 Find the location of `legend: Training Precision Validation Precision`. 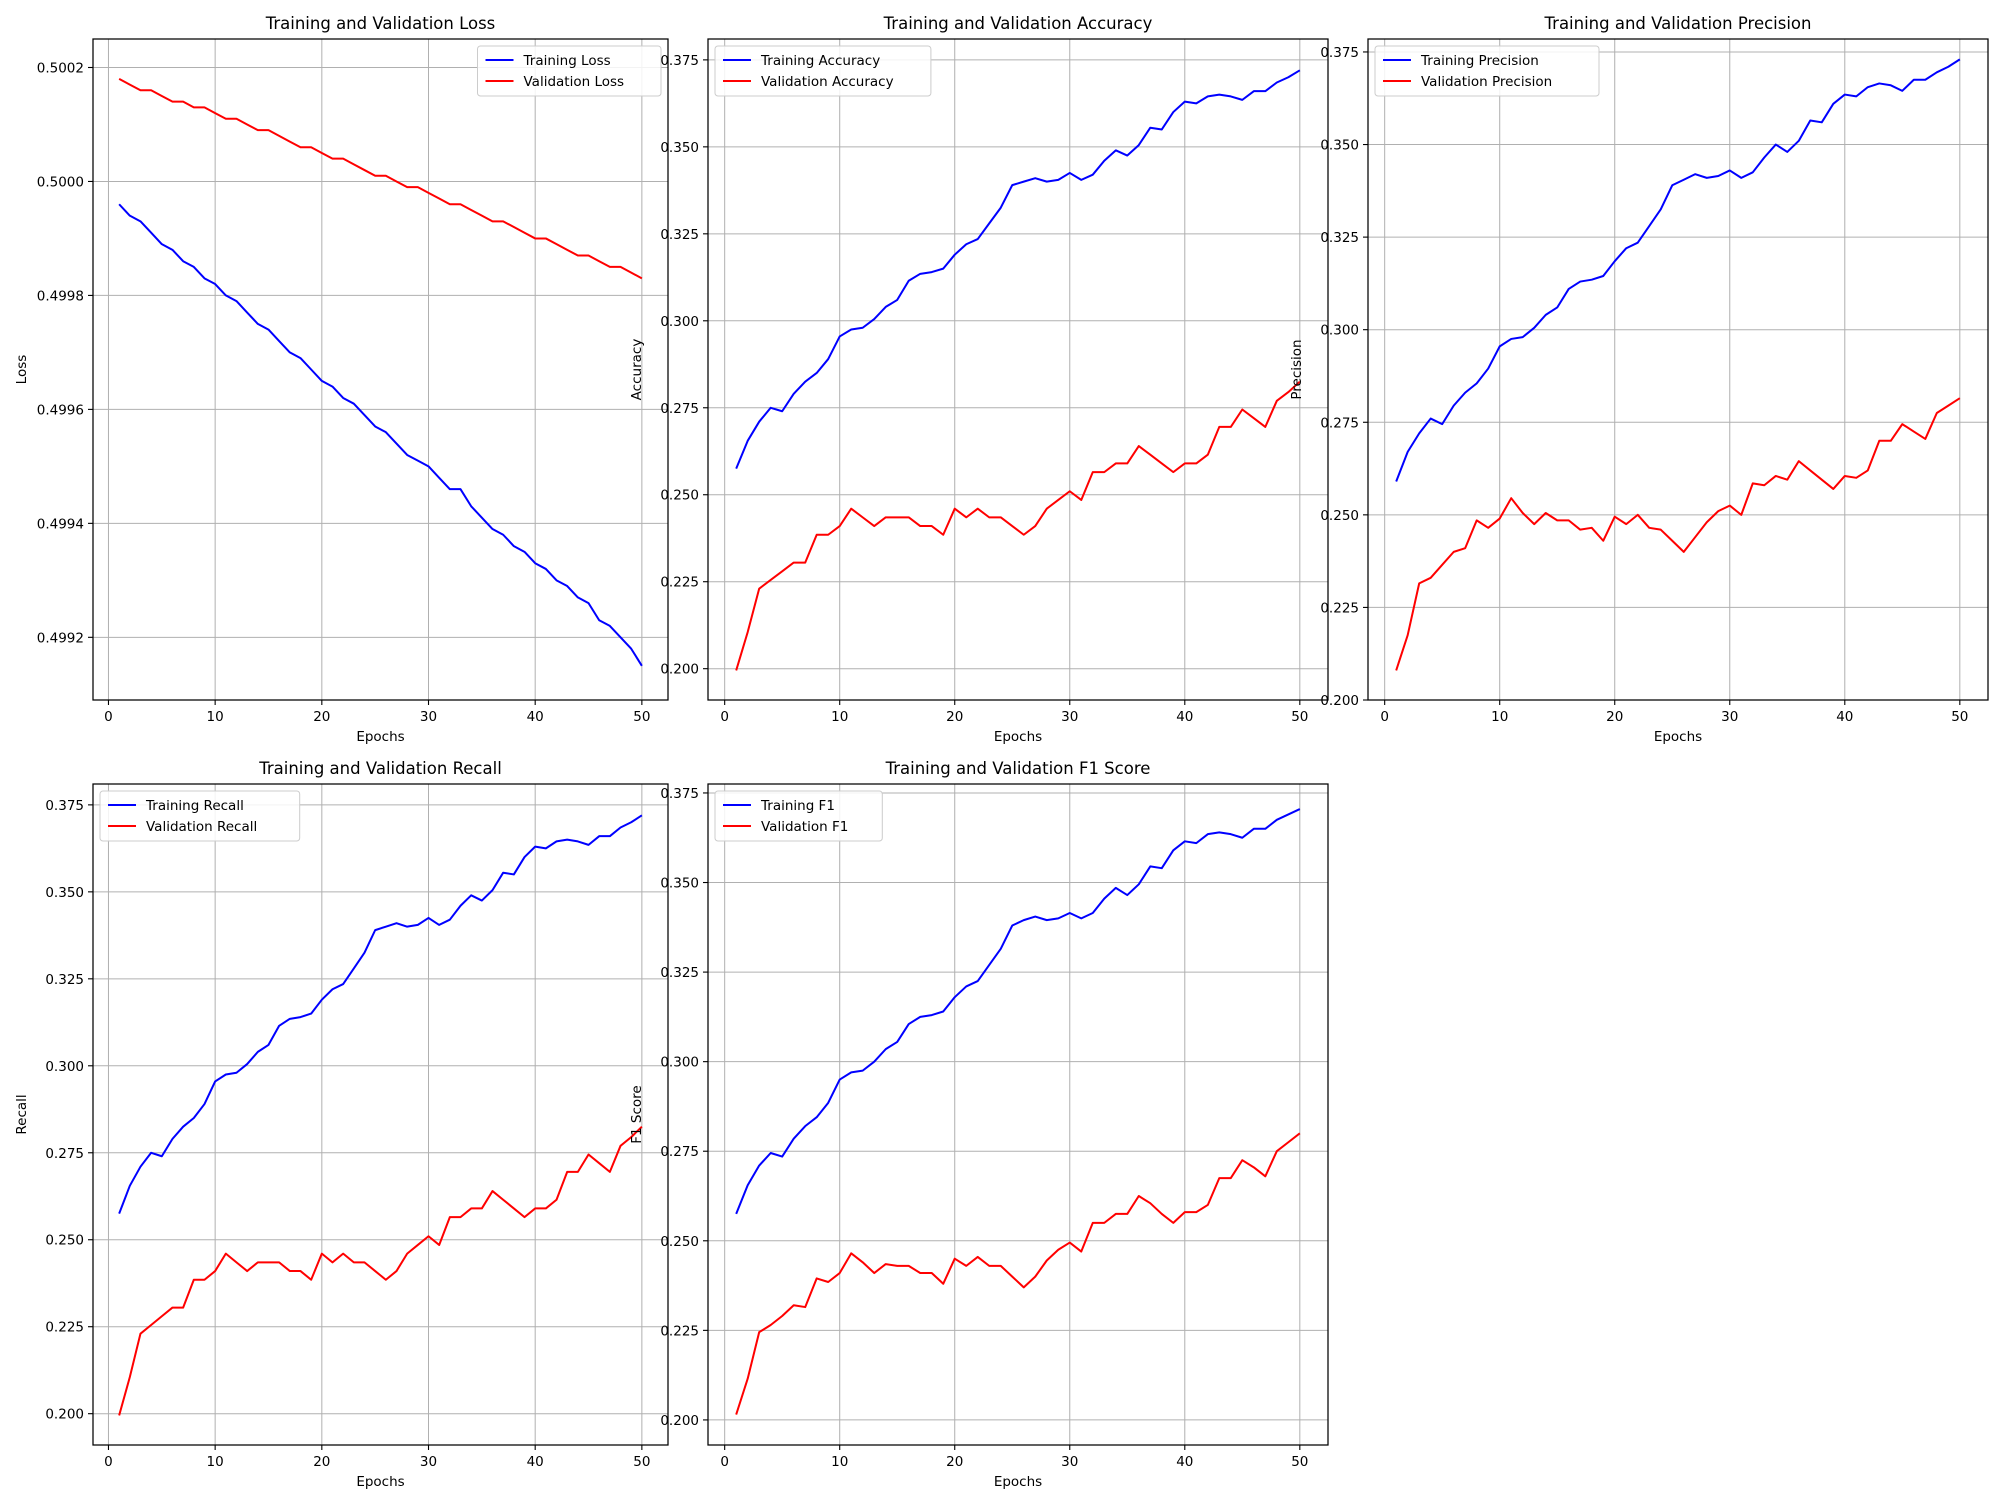

legend: Training Precision Validation Precision is located at coordinates (1487, 71).